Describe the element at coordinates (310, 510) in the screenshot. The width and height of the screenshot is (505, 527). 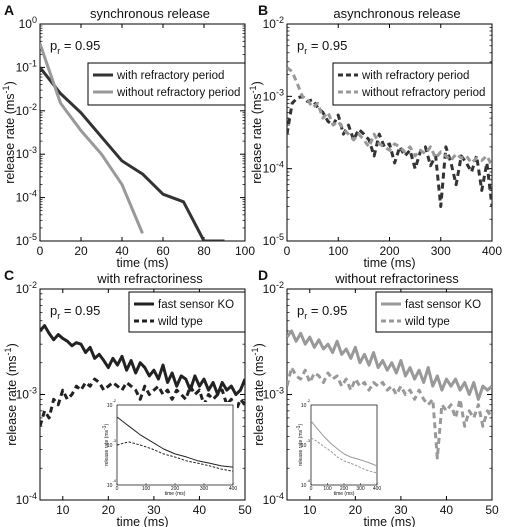
I see `x-tick-label: 10` at that location.